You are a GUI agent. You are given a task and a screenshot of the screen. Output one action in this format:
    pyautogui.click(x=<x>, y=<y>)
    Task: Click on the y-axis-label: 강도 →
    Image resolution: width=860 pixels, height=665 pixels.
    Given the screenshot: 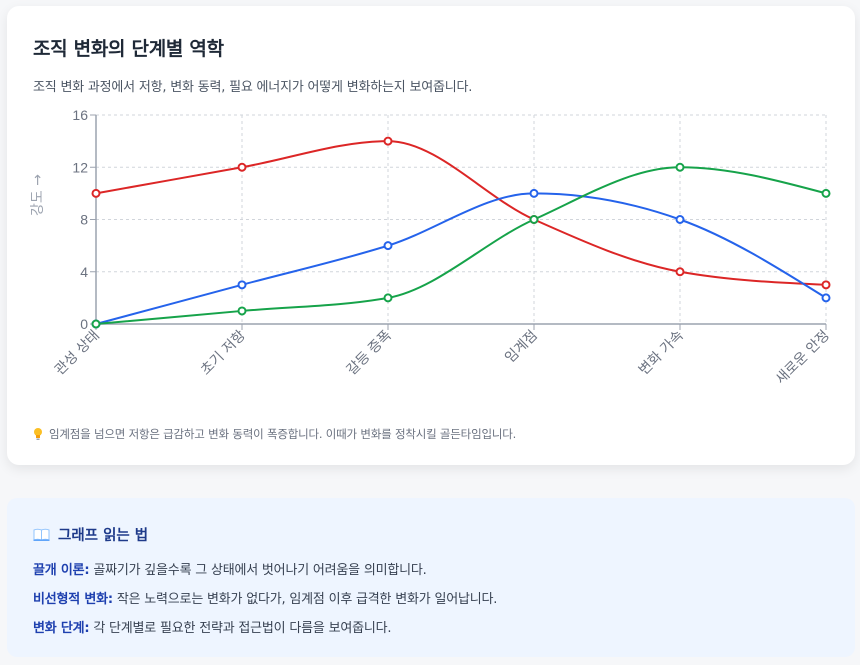 What is the action you would take?
    pyautogui.click(x=38, y=195)
    